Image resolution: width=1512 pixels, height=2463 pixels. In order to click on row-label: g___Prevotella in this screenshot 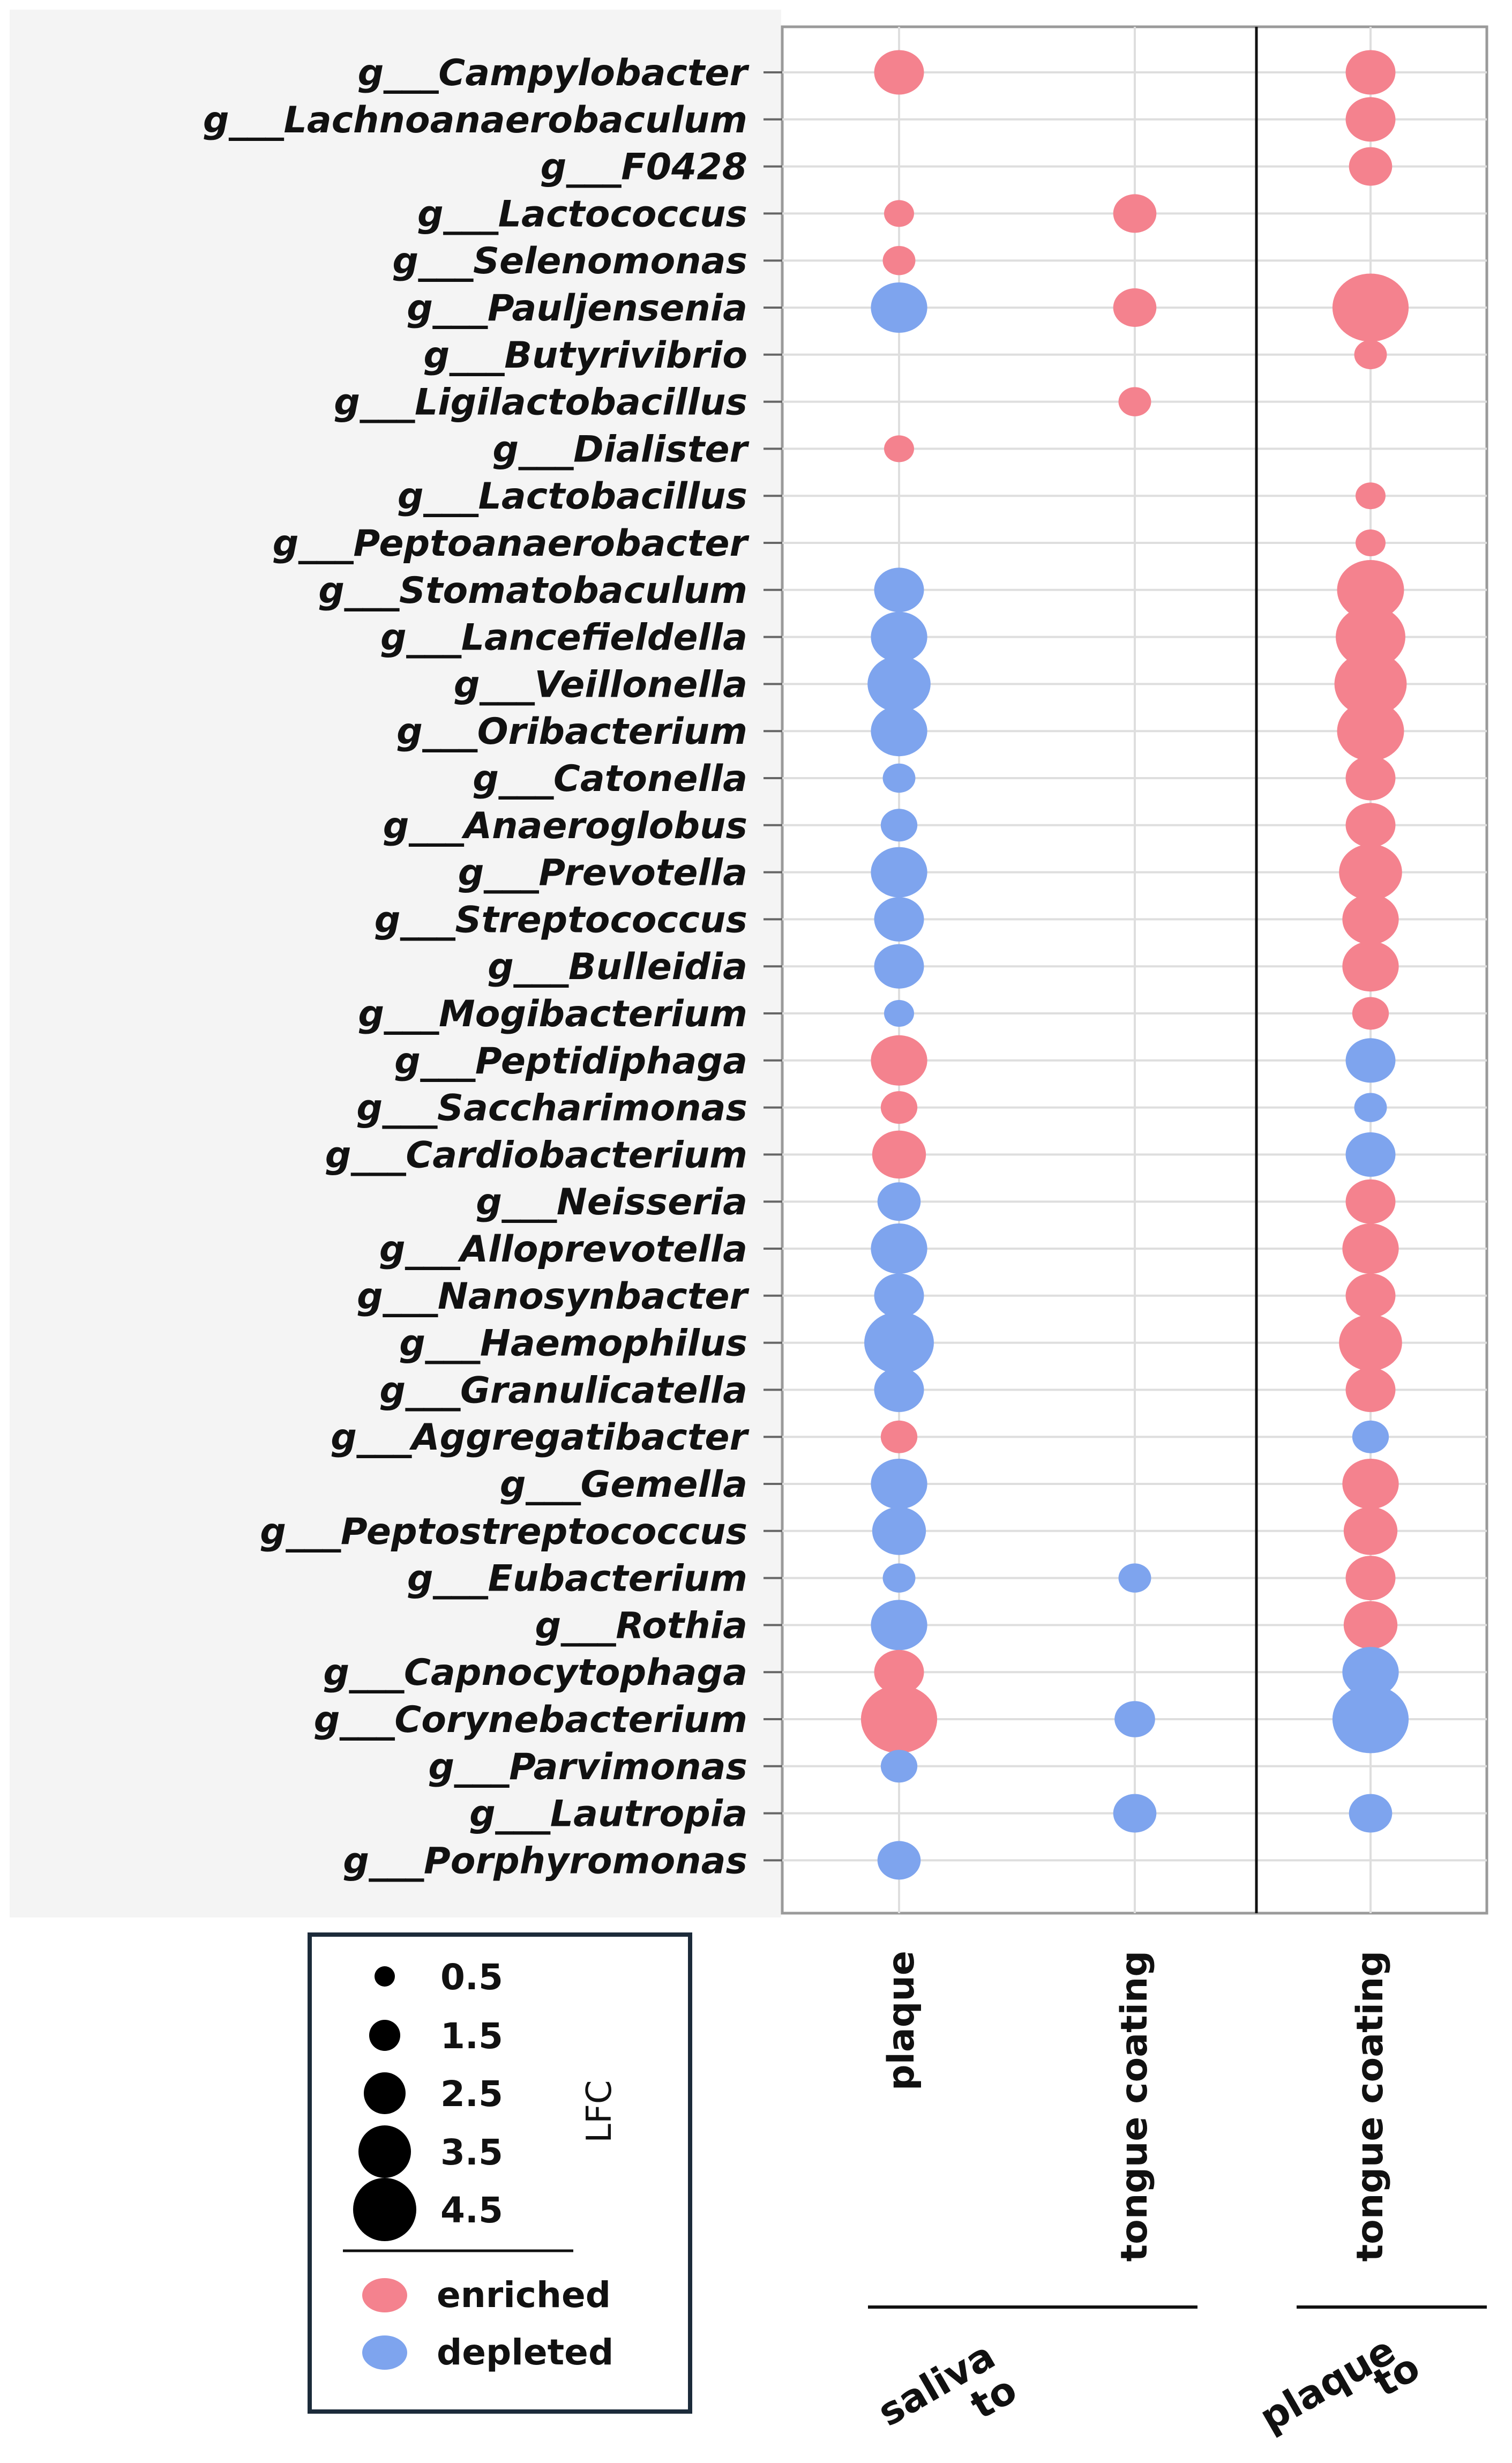, I will do `click(602, 873)`.